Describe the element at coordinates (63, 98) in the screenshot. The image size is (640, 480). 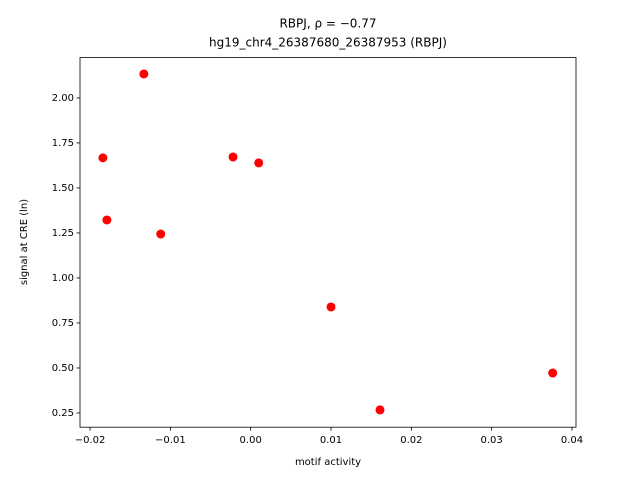
I see `y-tick-label: 2.00` at that location.